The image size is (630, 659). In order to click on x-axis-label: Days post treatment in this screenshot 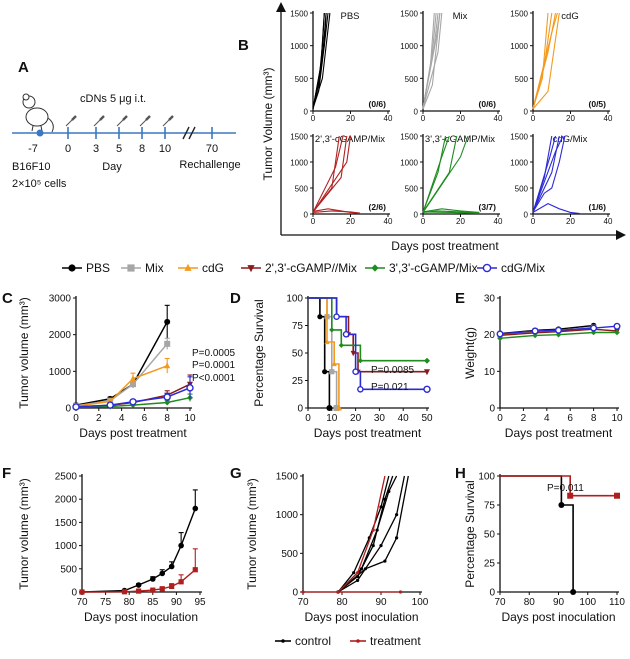, I will do `click(559, 433)`.